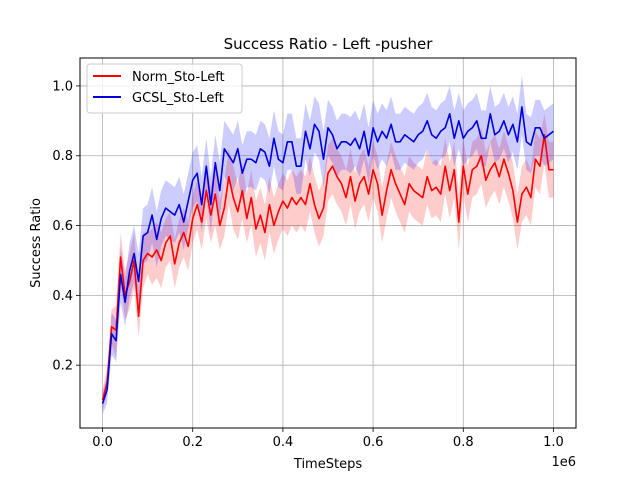 Image resolution: width=640 pixels, height=480 pixels. I want to click on x-tick-label: 0.4, so click(283, 442).